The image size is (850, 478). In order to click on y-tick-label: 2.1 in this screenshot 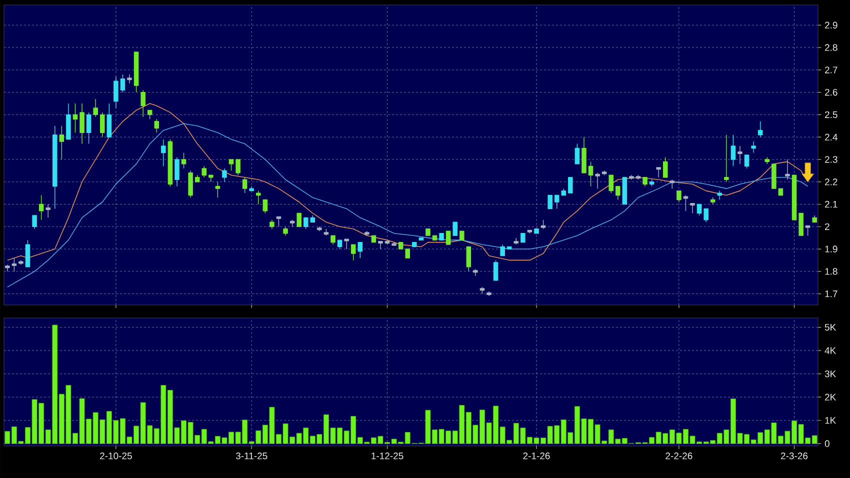, I will do `click(831, 204)`.